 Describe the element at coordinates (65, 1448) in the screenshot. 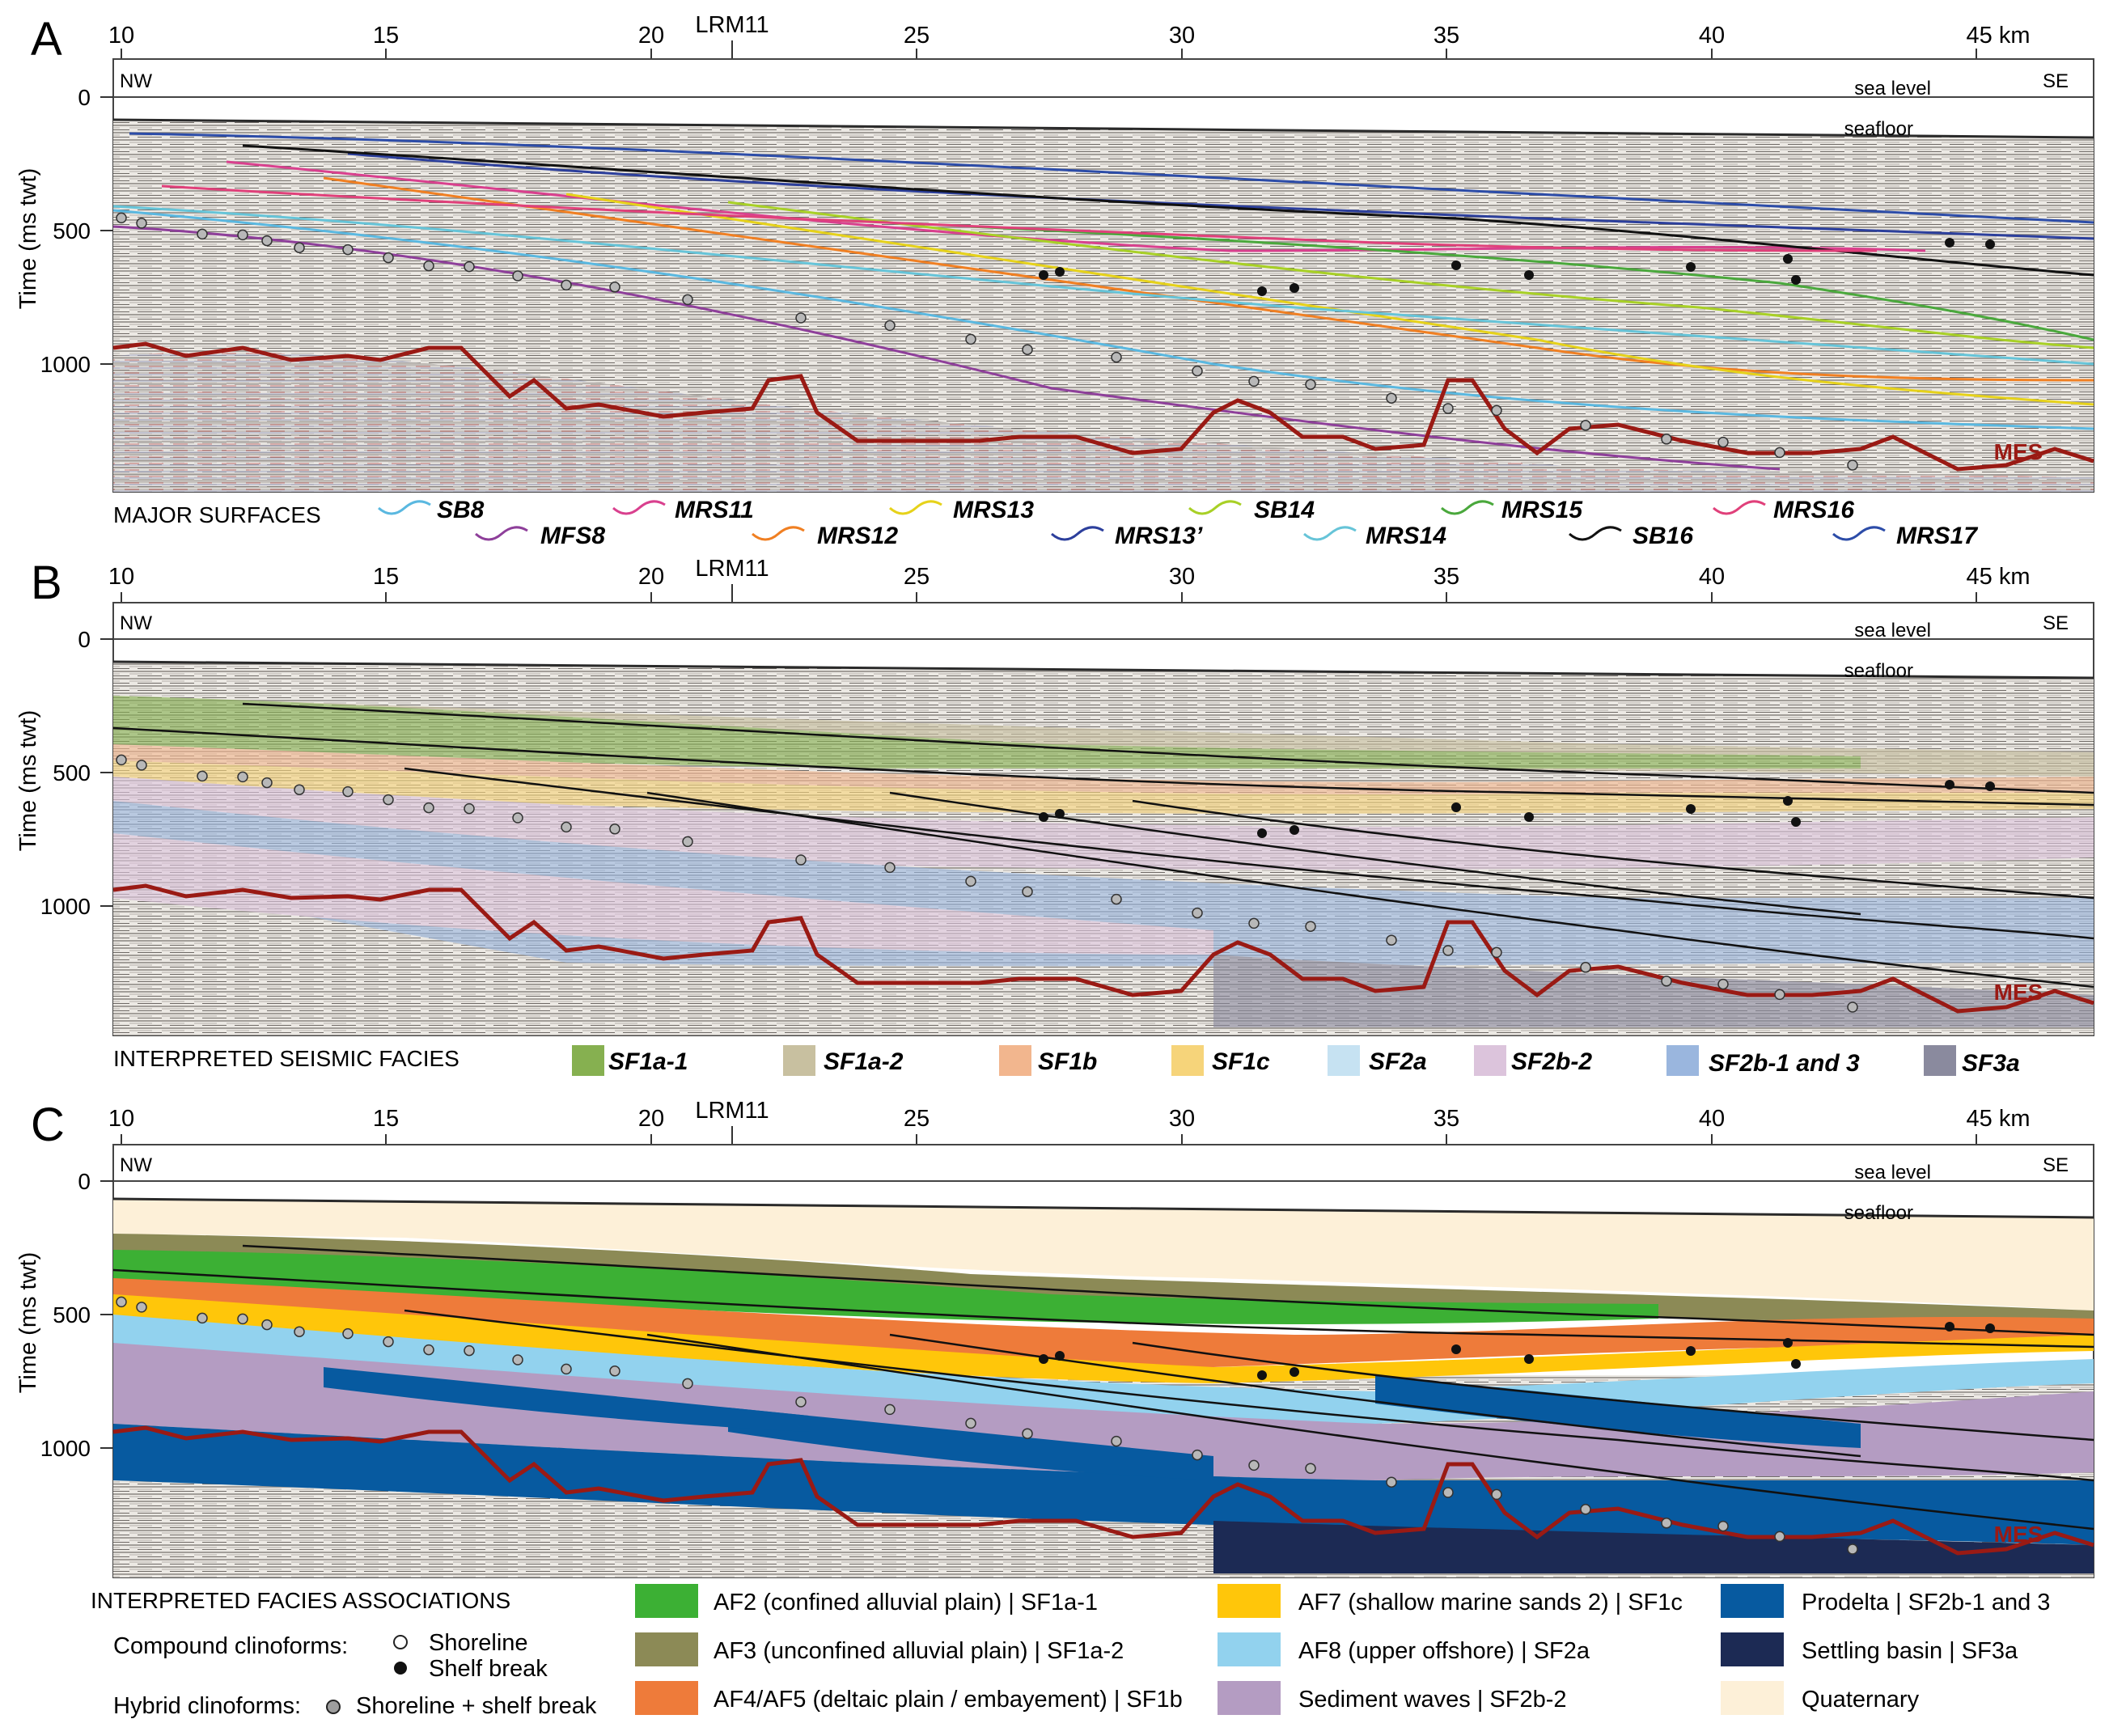

I see `time-tick-label: 1000` at that location.